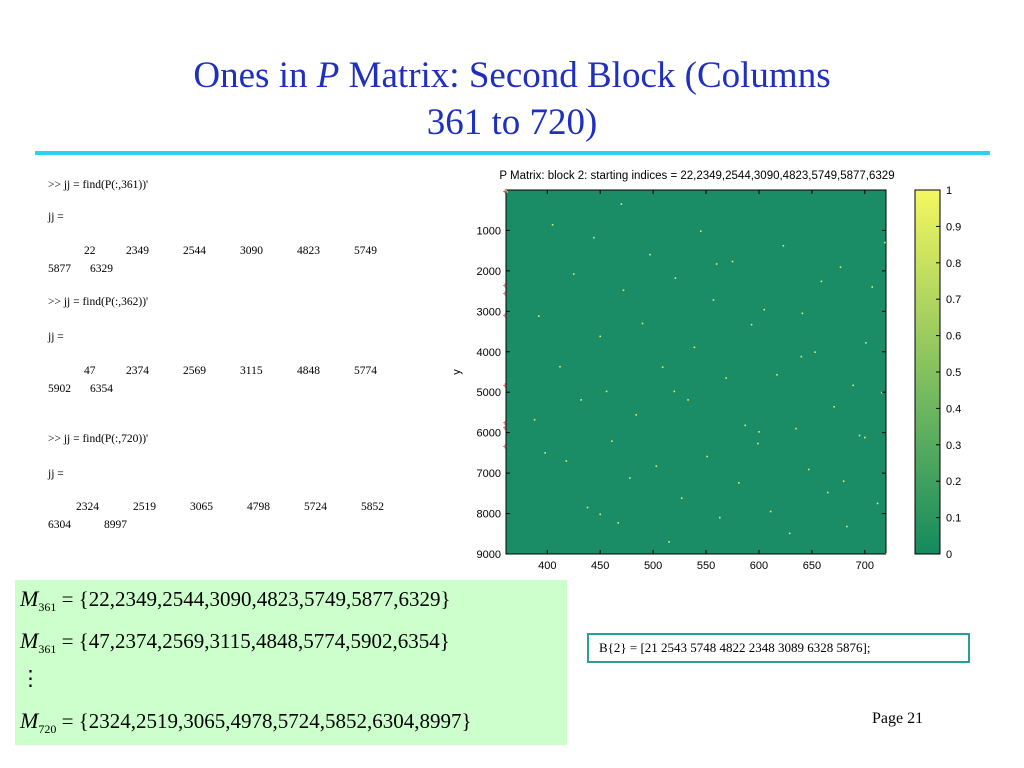 The width and height of the screenshot is (1024, 768). What do you see at coordinates (512, 122) in the screenshot?
I see `title-line2: 361 to 720)` at bounding box center [512, 122].